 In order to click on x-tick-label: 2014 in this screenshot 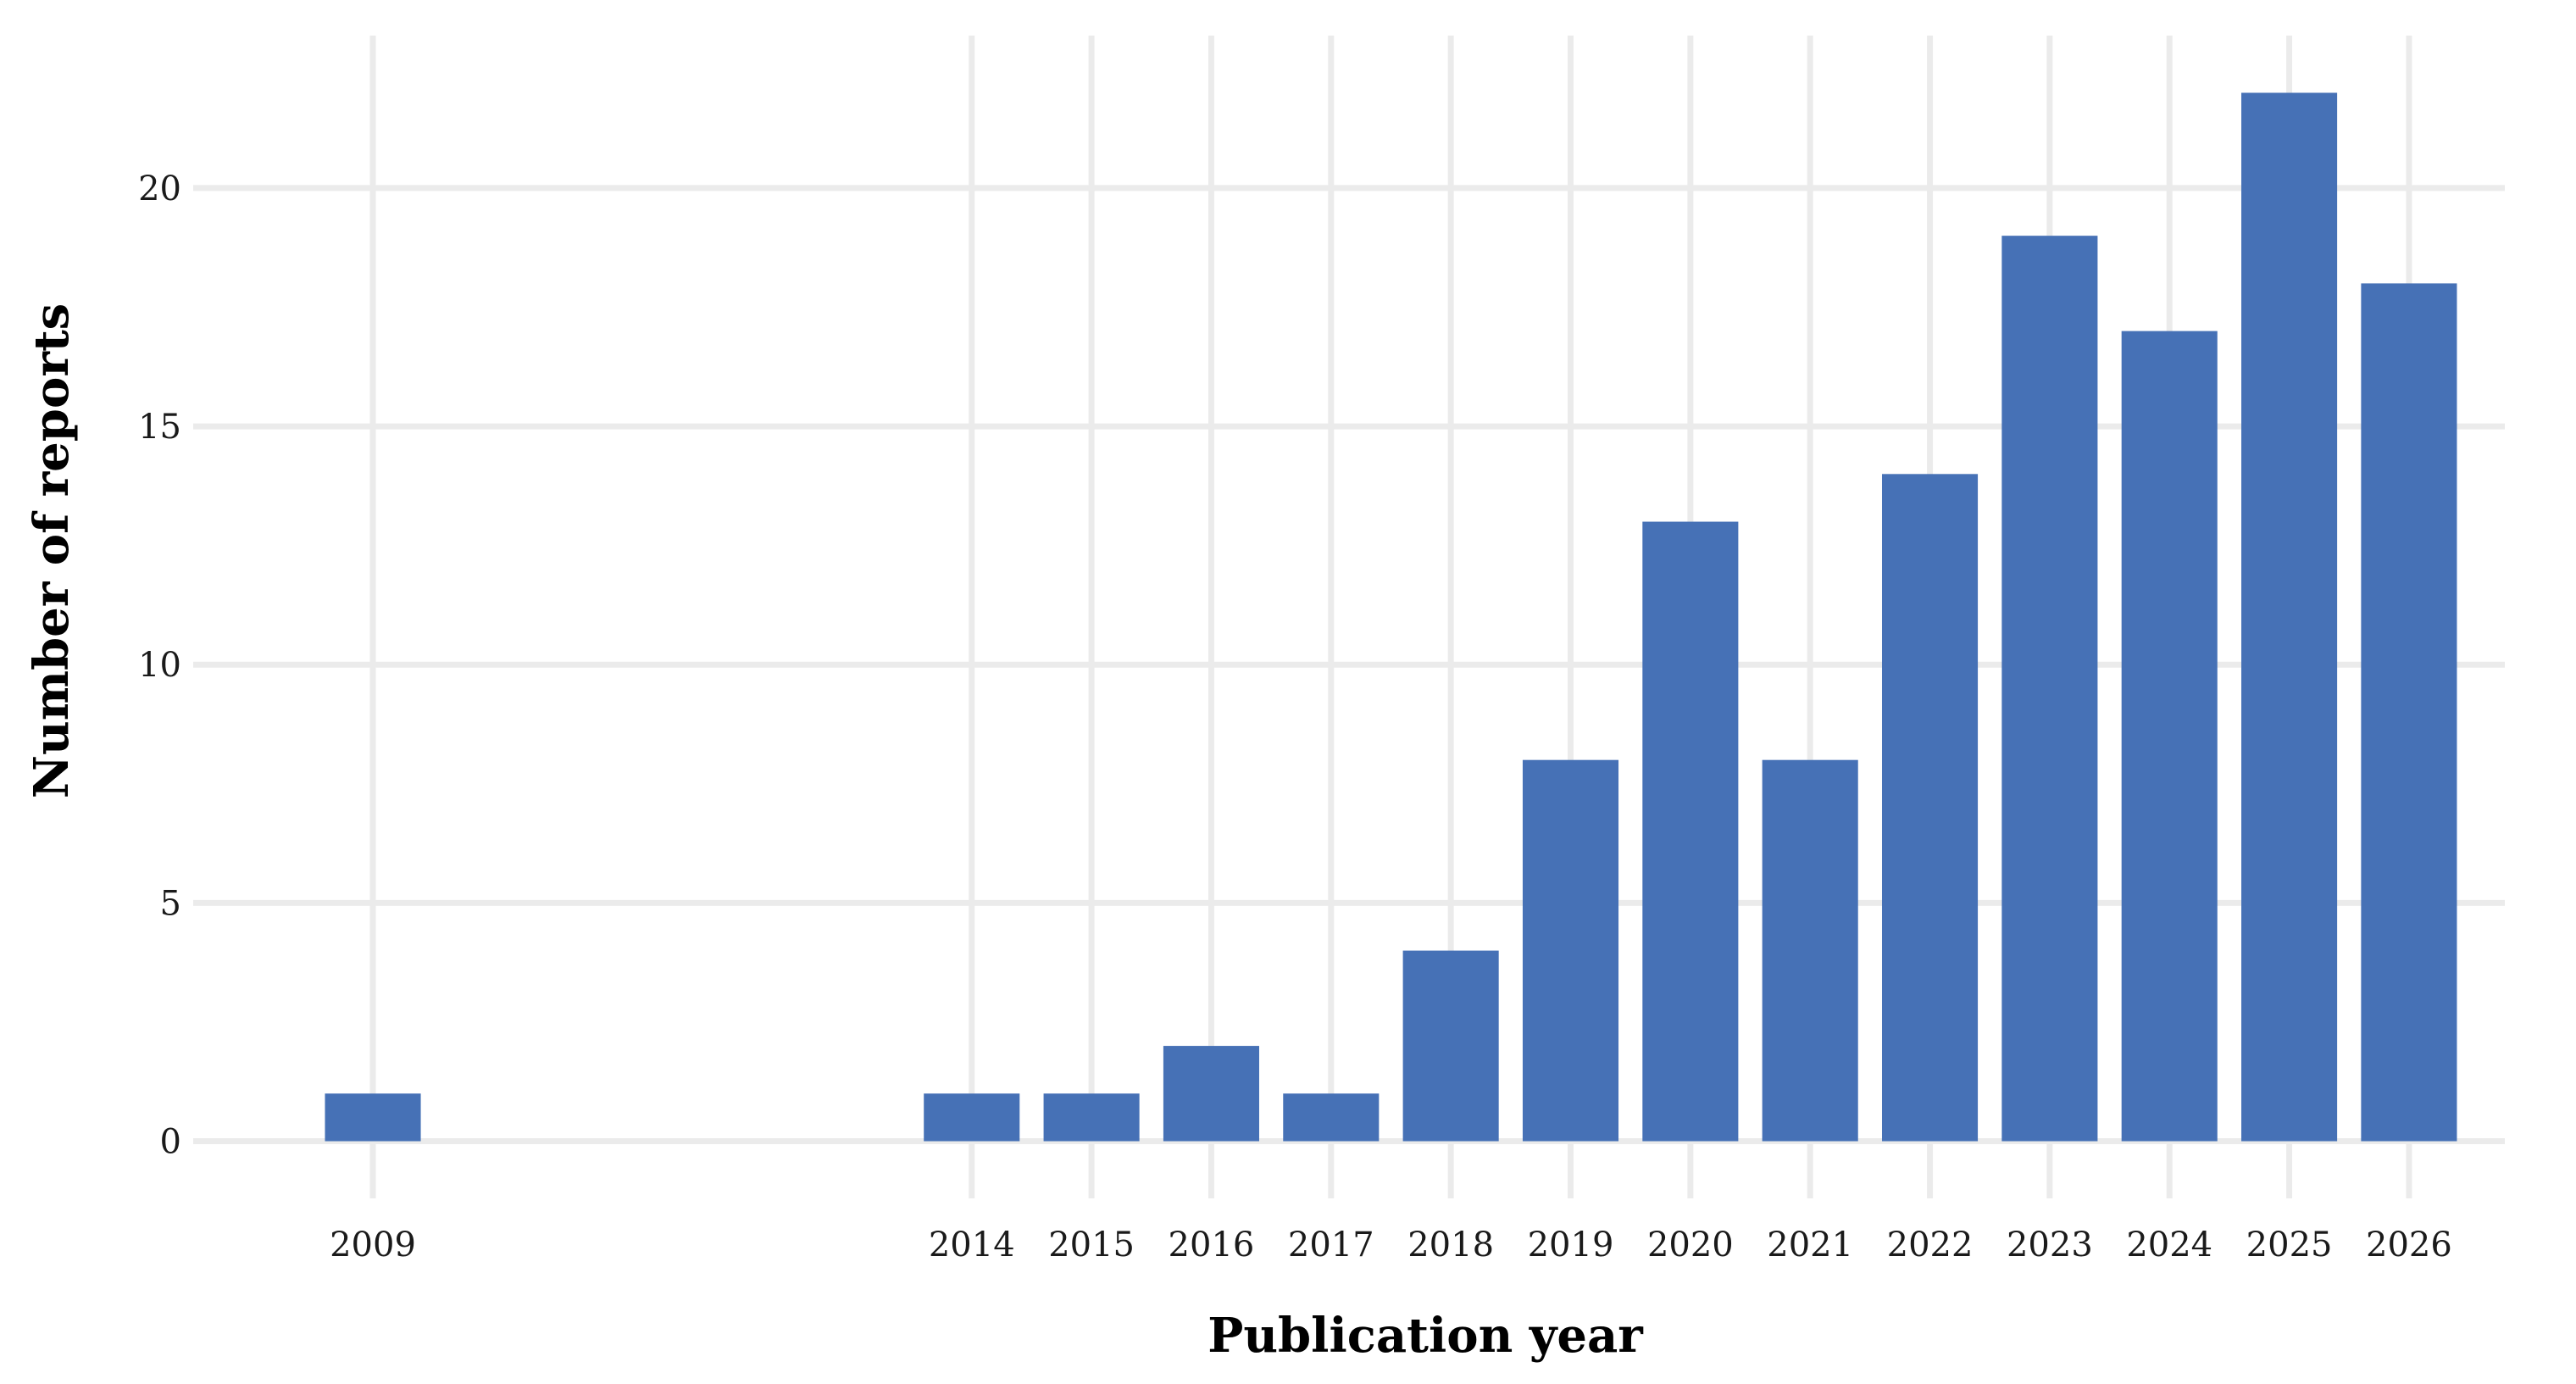, I will do `click(972, 1245)`.